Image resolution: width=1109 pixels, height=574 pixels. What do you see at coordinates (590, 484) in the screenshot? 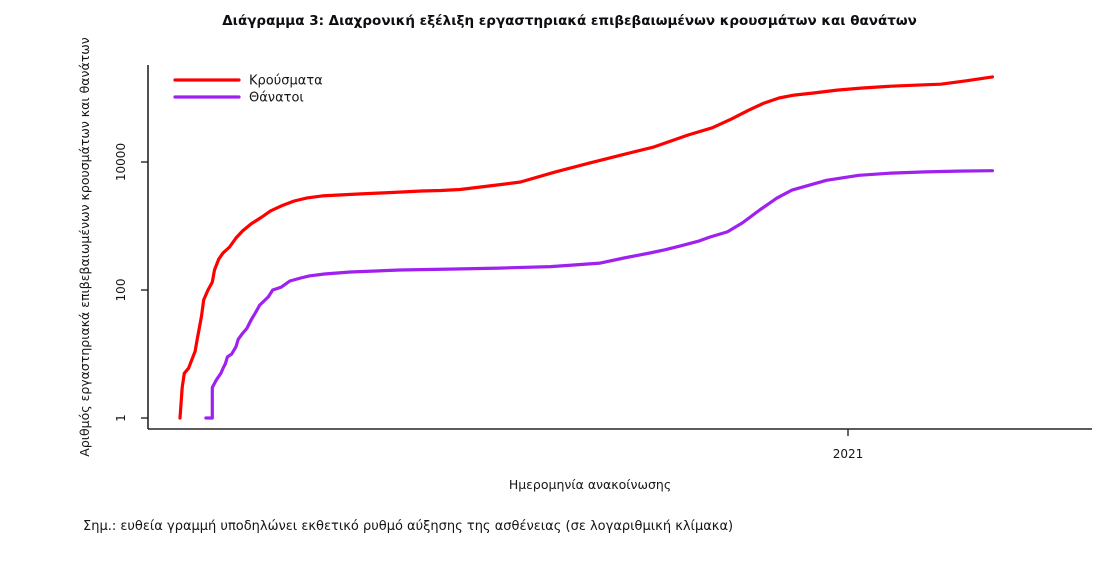
I see `x-axis-label: Ημερομηνία ανακοίνωσης` at bounding box center [590, 484].